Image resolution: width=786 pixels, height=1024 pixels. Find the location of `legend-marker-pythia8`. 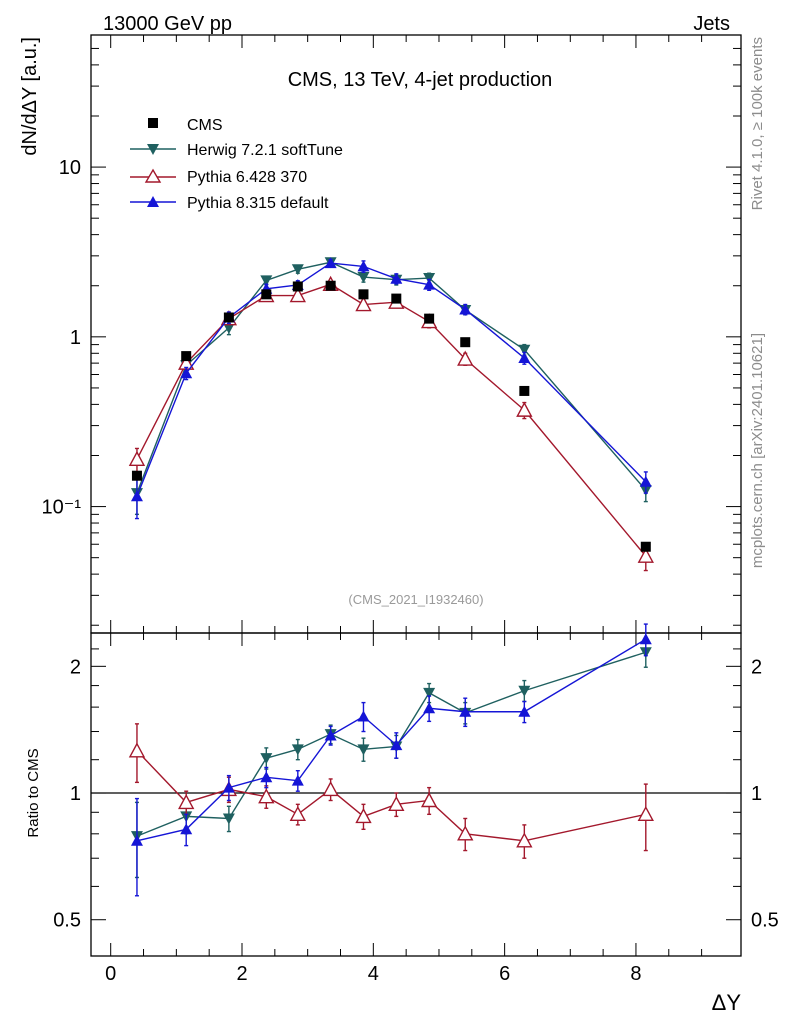

legend-marker-pythia8 is located at coordinates (153, 201).